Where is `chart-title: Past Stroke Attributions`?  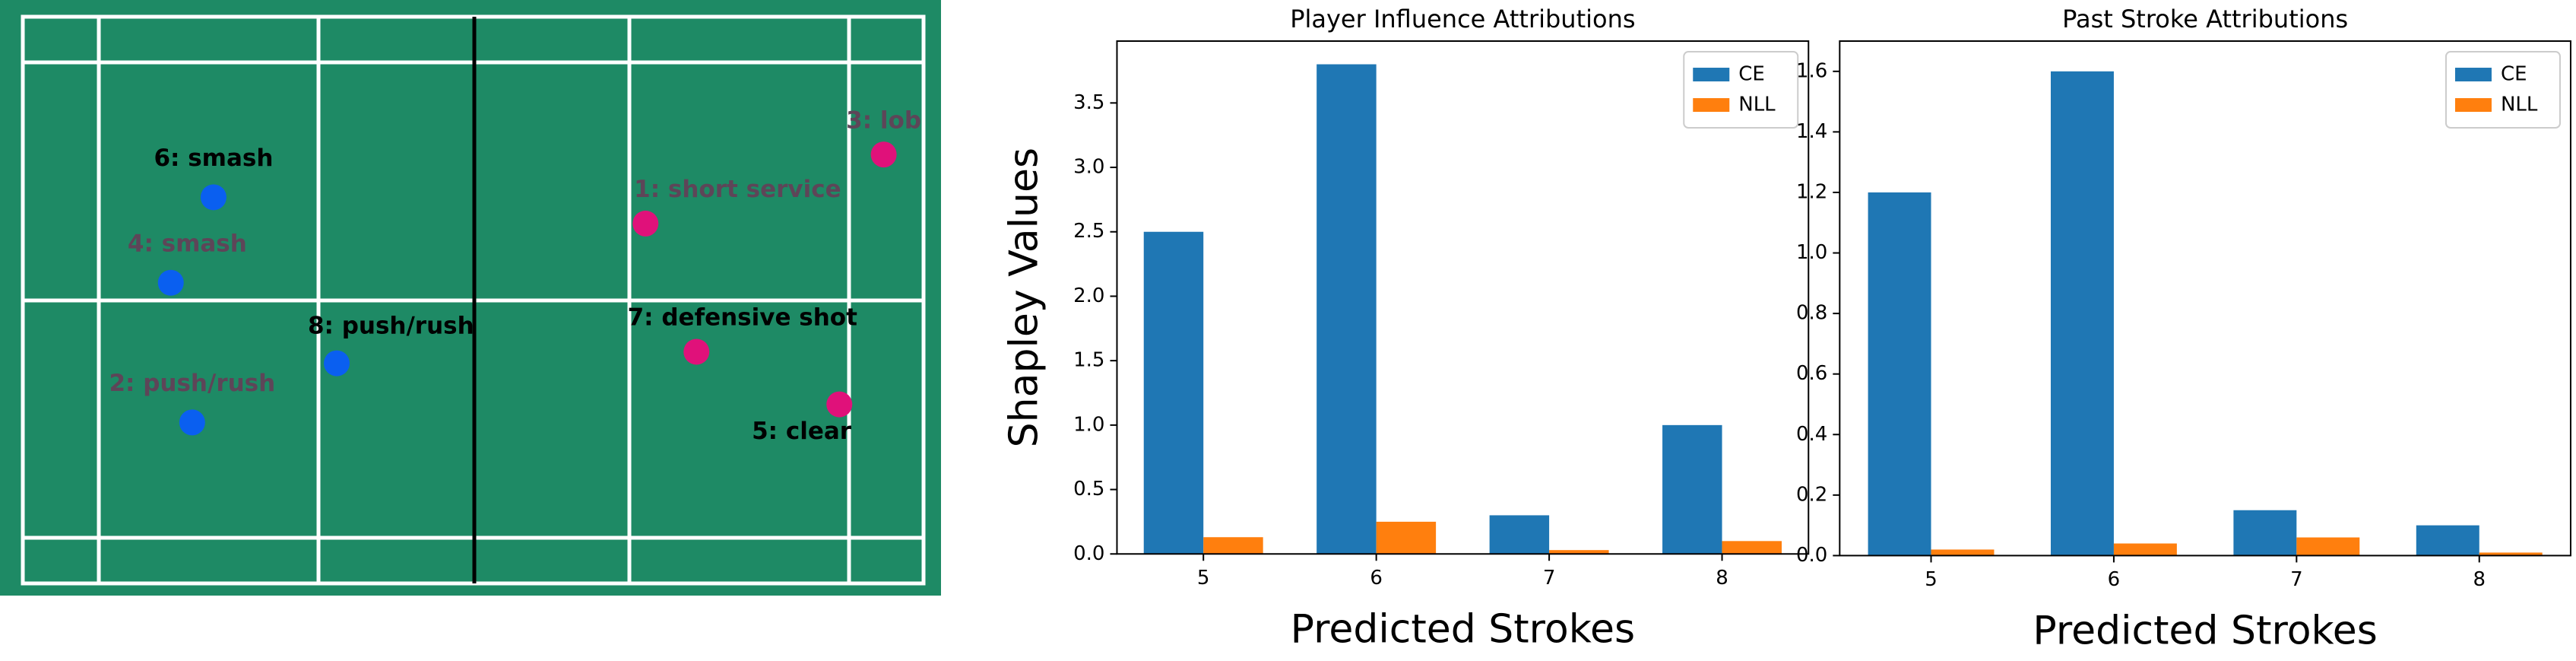
chart-title: Past Stroke Attributions is located at coordinates (2205, 19).